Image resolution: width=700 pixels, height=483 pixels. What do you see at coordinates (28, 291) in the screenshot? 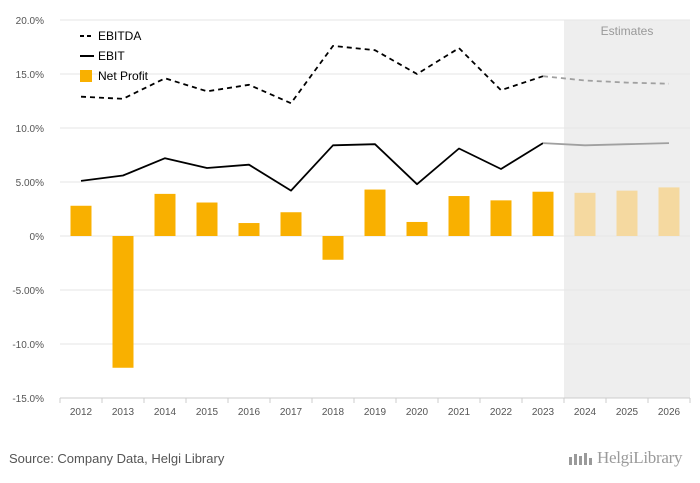
I see `y-tick-label: -5.00%` at bounding box center [28, 291].